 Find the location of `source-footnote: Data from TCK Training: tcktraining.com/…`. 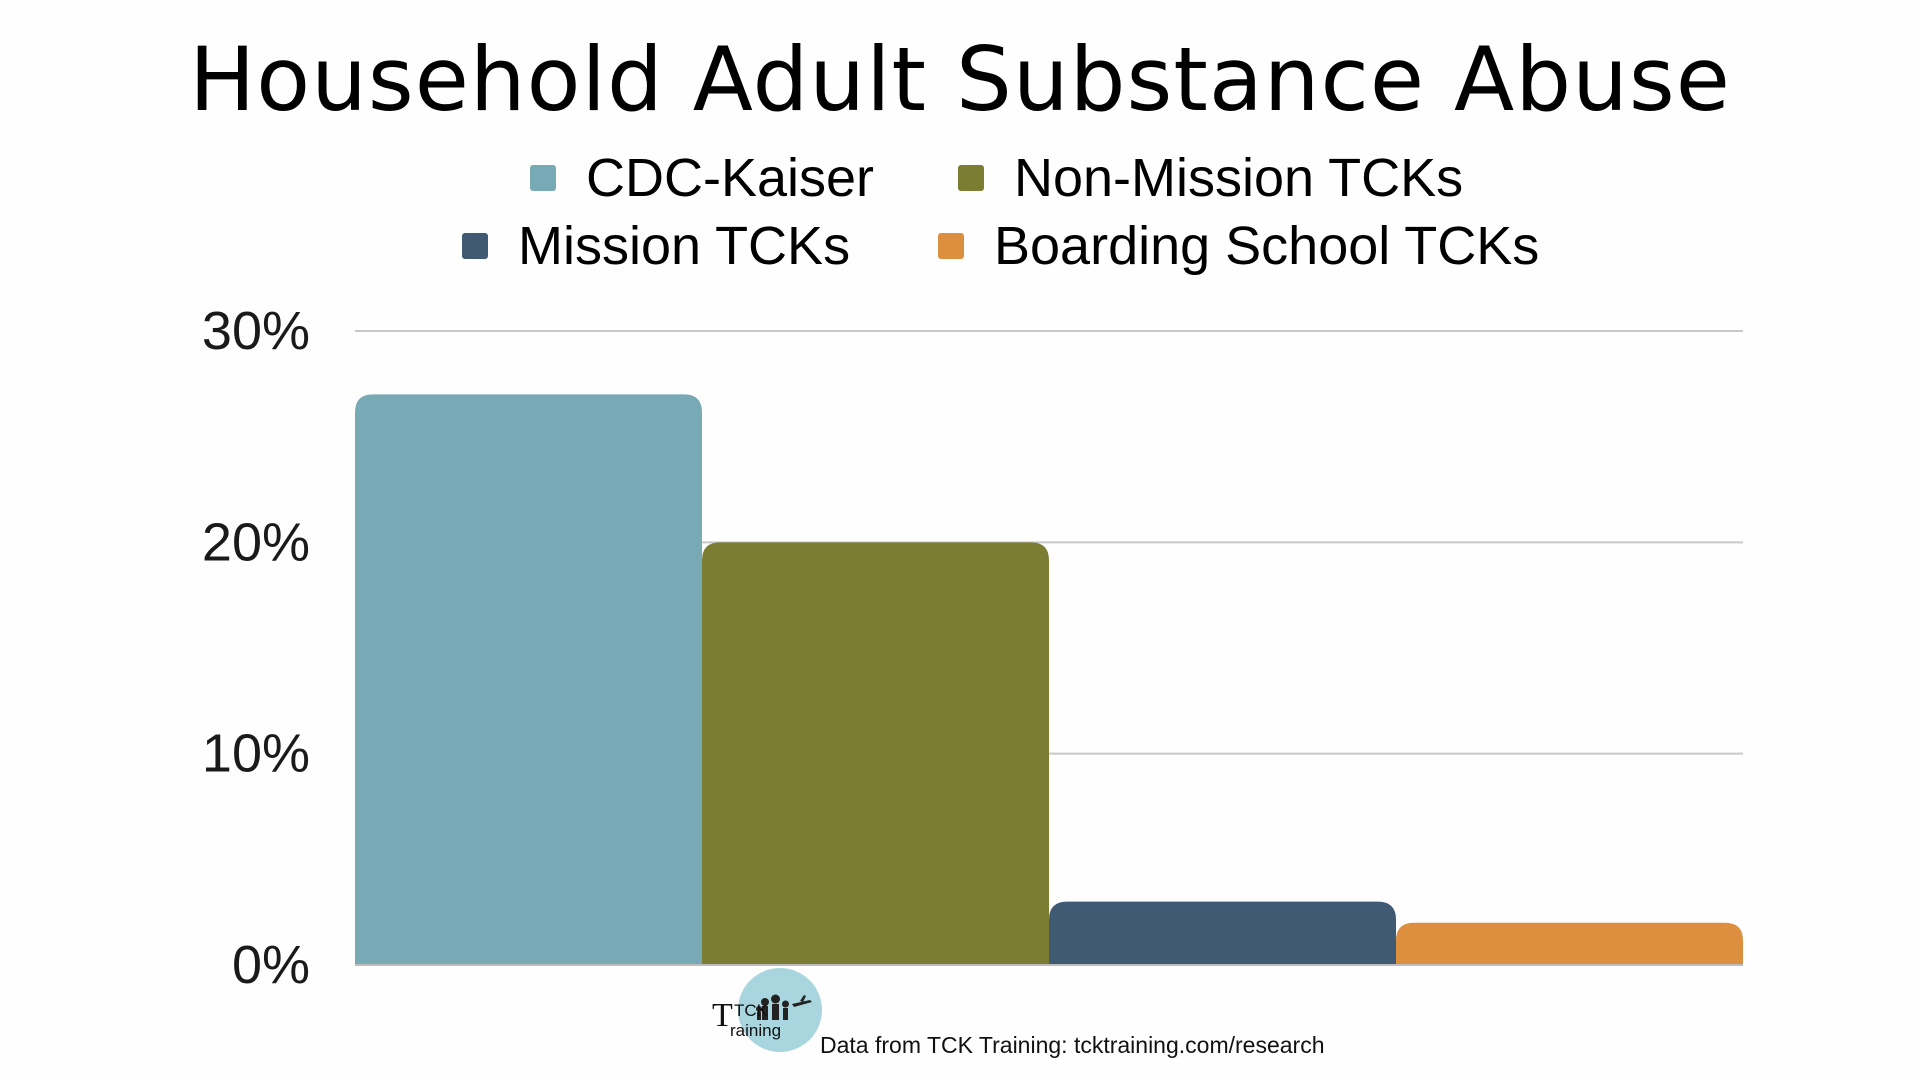

source-footnote: Data from TCK Training: tcktraining.com/… is located at coordinates (1072, 1045).